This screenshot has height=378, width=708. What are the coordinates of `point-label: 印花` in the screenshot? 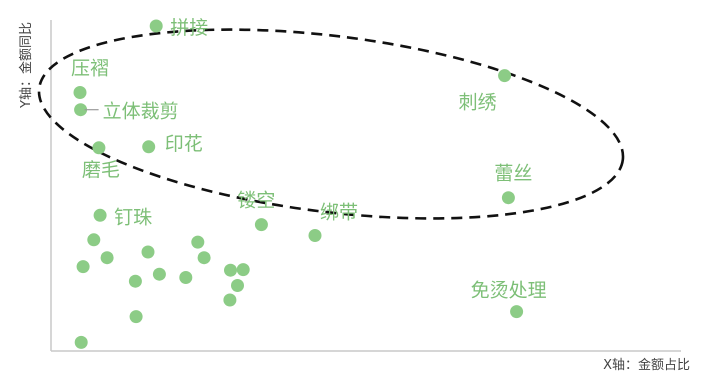 It's located at (184, 144).